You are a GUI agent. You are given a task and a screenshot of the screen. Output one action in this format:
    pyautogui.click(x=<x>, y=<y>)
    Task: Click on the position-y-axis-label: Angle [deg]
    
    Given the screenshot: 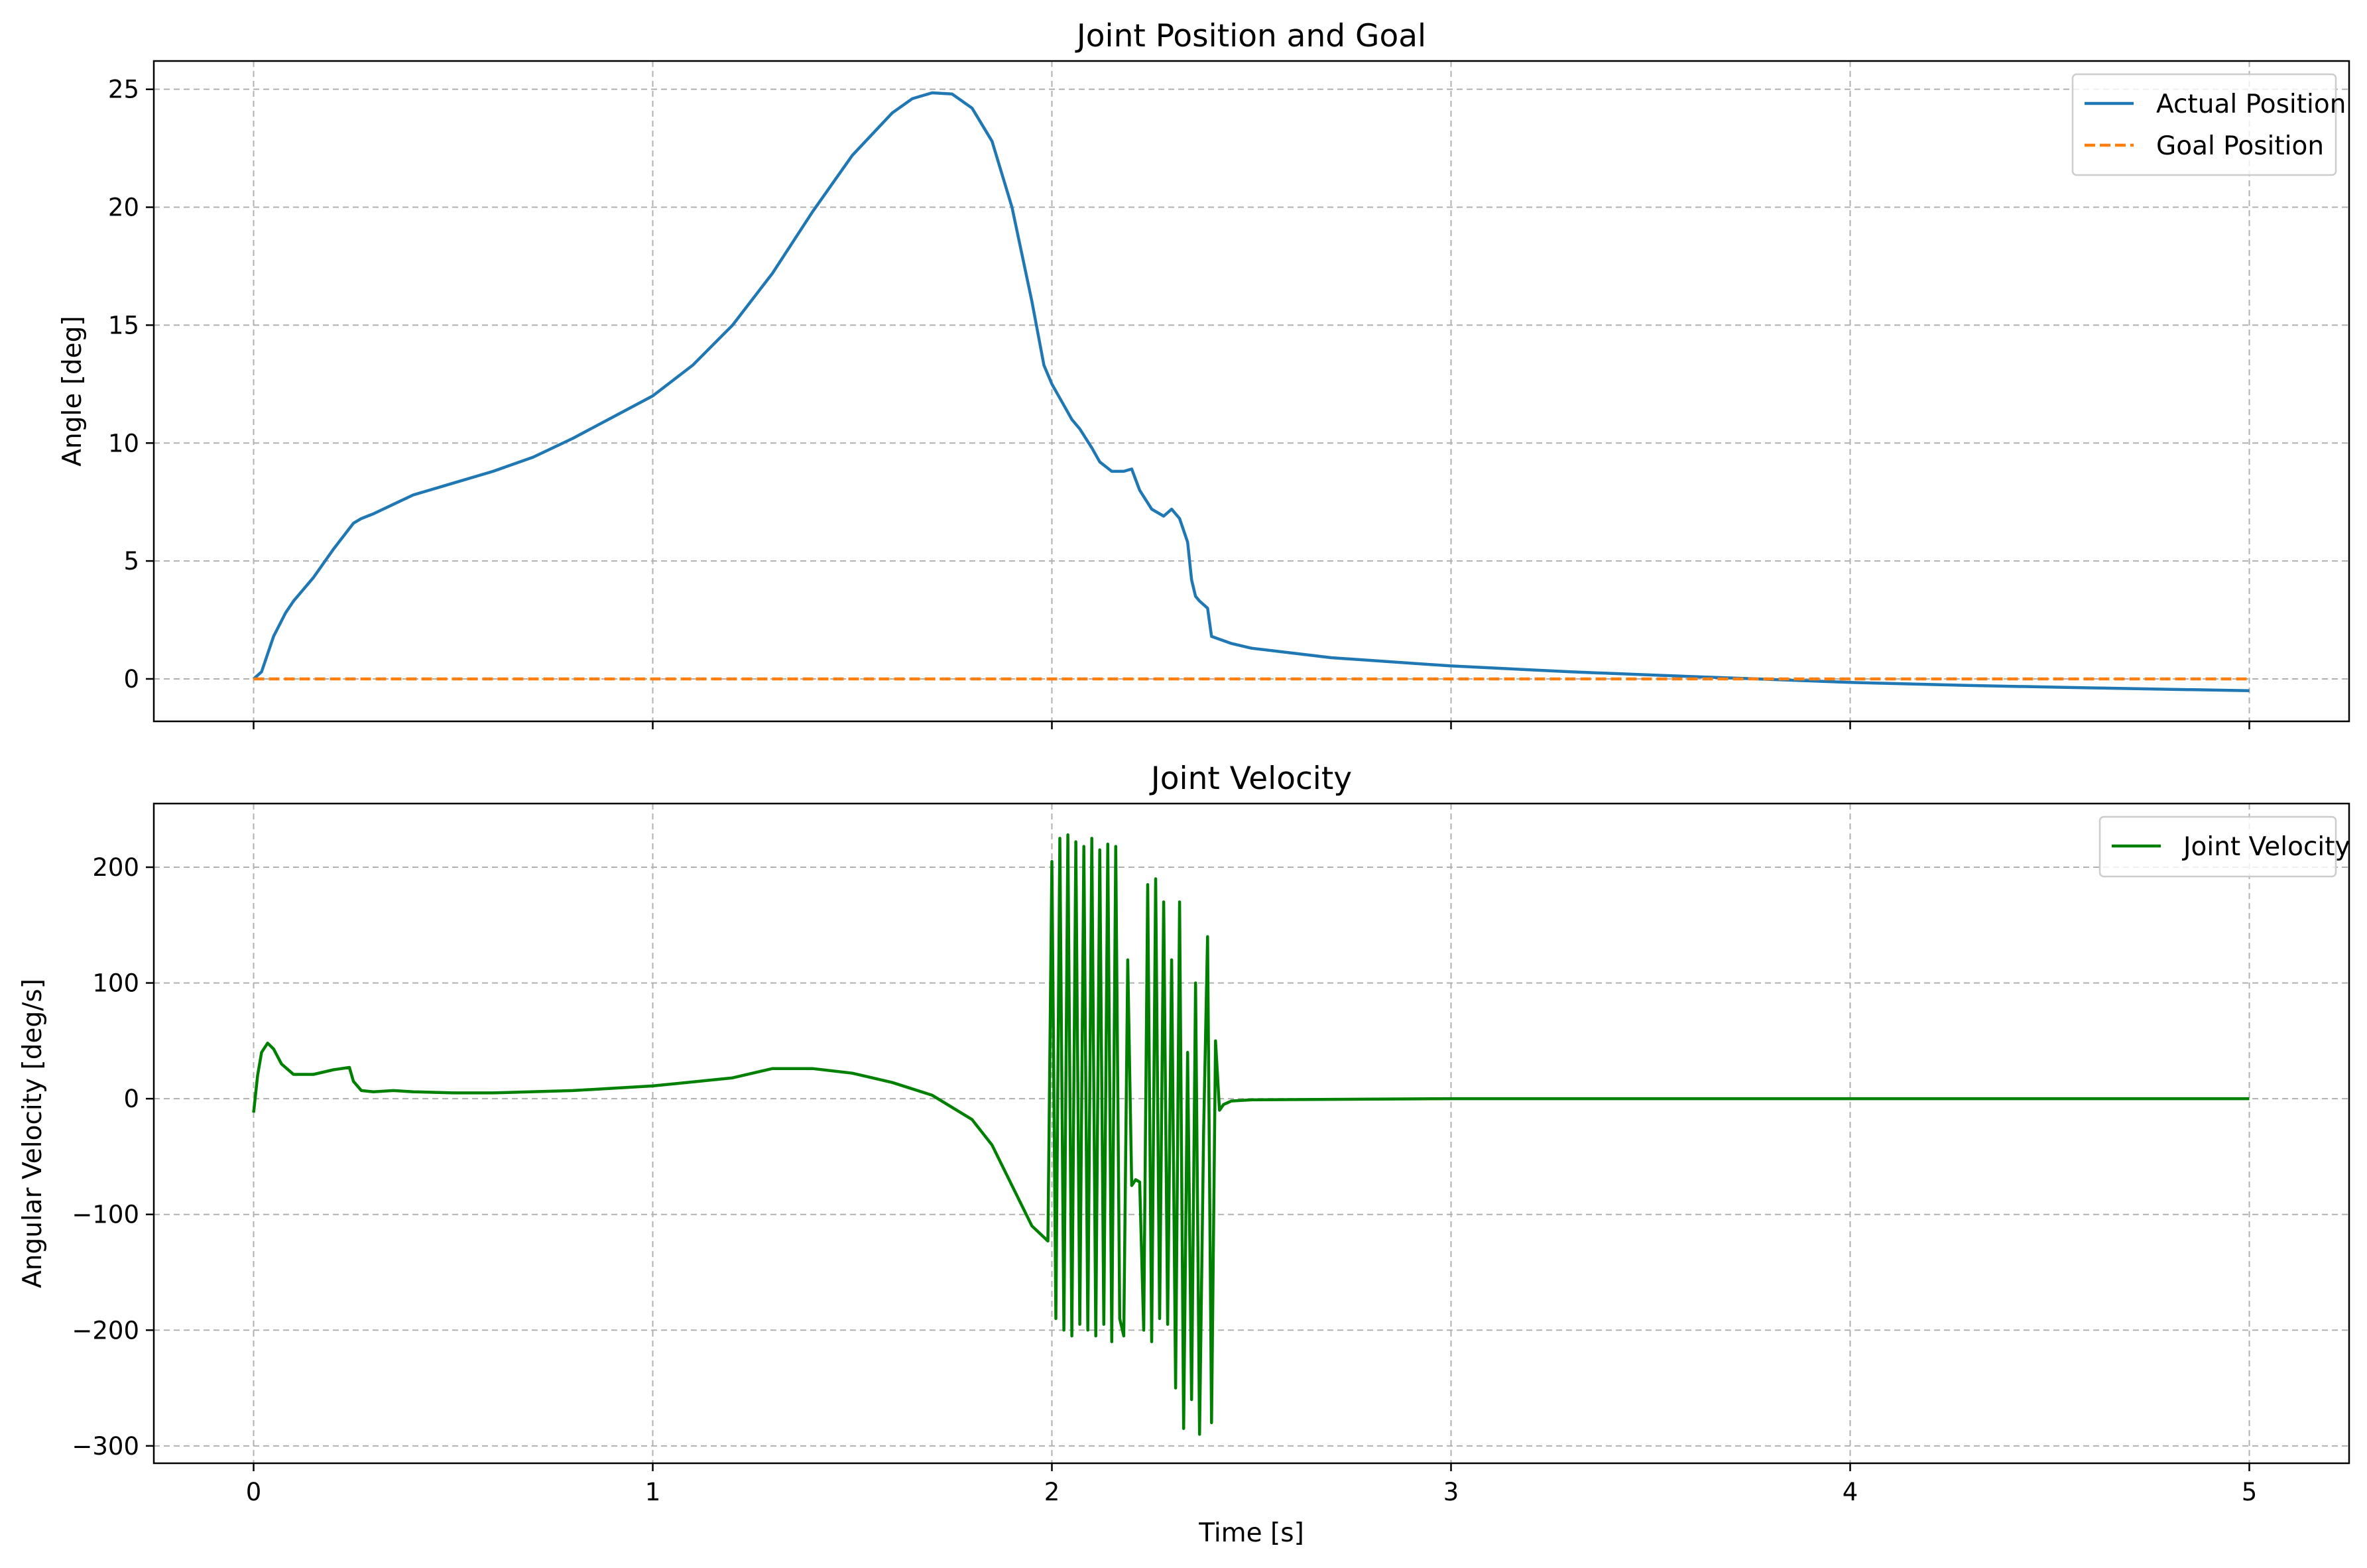 What is the action you would take?
    pyautogui.click(x=73, y=391)
    